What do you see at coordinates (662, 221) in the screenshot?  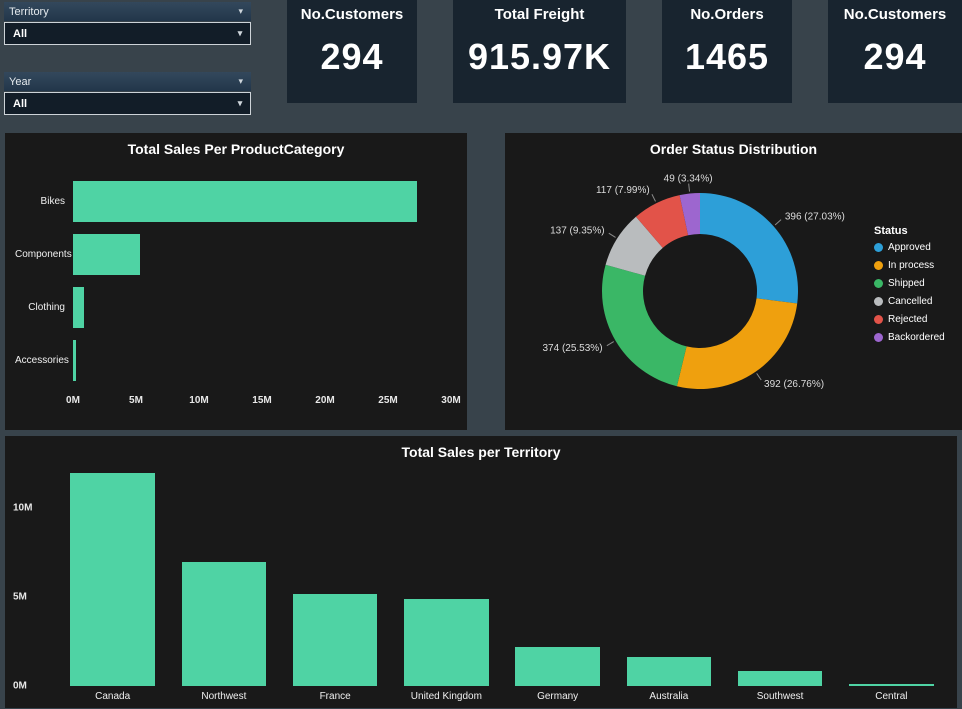 I see `donut-slice-rejected` at bounding box center [662, 221].